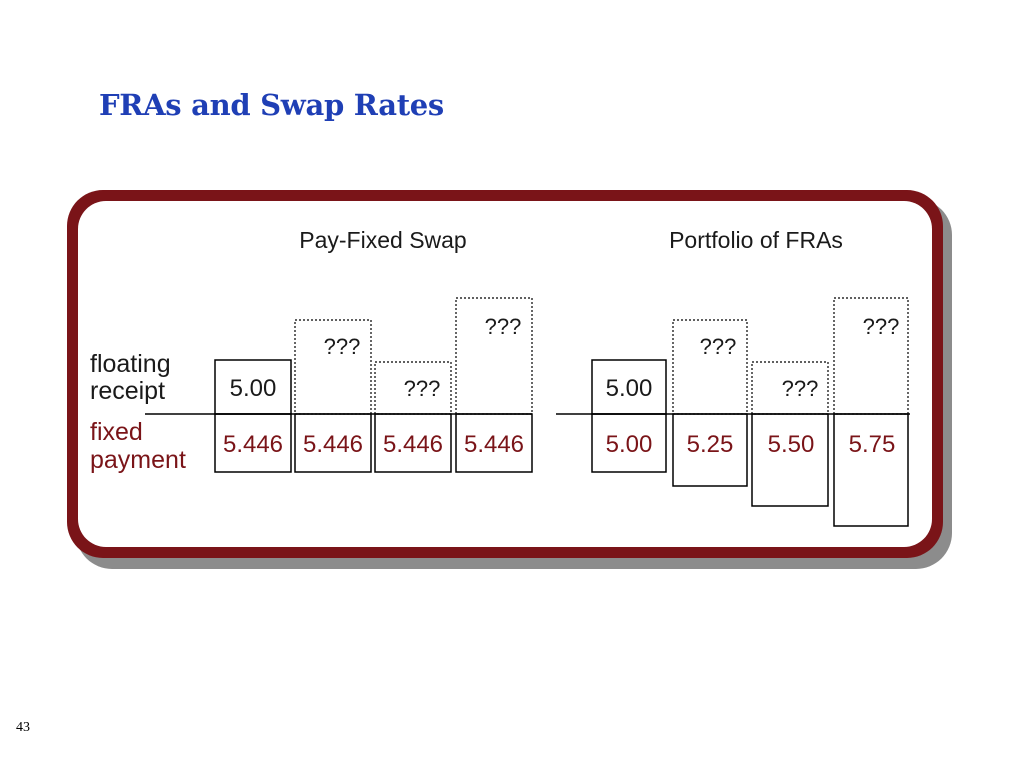  What do you see at coordinates (271, 105) in the screenshot?
I see `slide-title: FRAs and Swap Rates` at bounding box center [271, 105].